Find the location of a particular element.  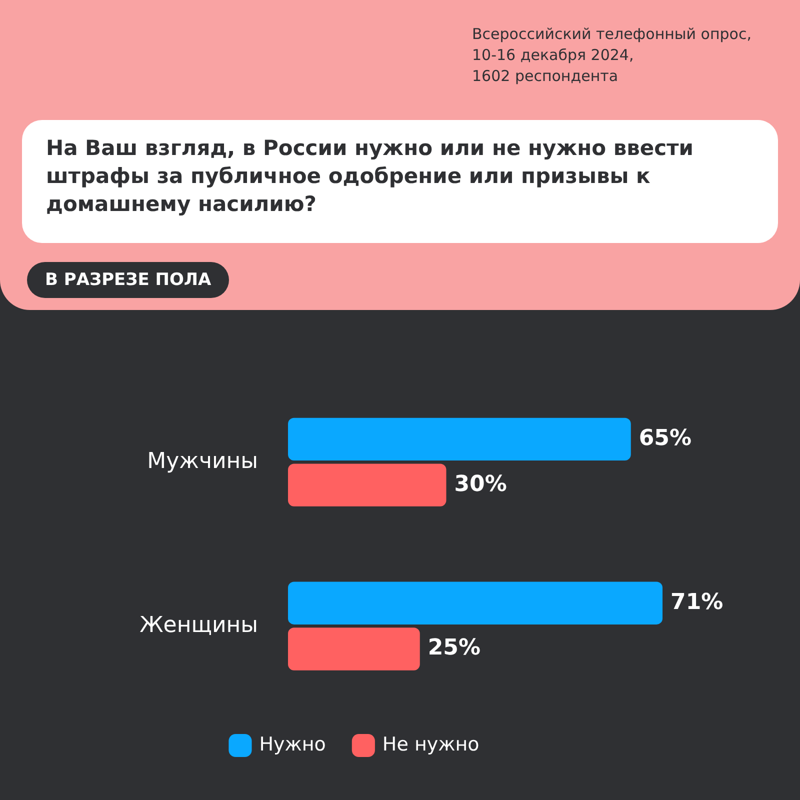

legend-label: Нужно is located at coordinates (292, 744).